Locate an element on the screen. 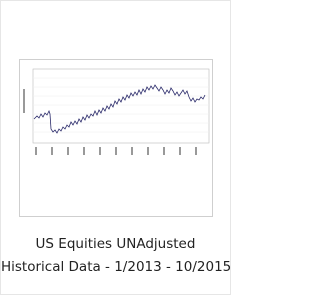 This screenshot has width=320, height=295. plot-grid is located at coordinates (121, 105).